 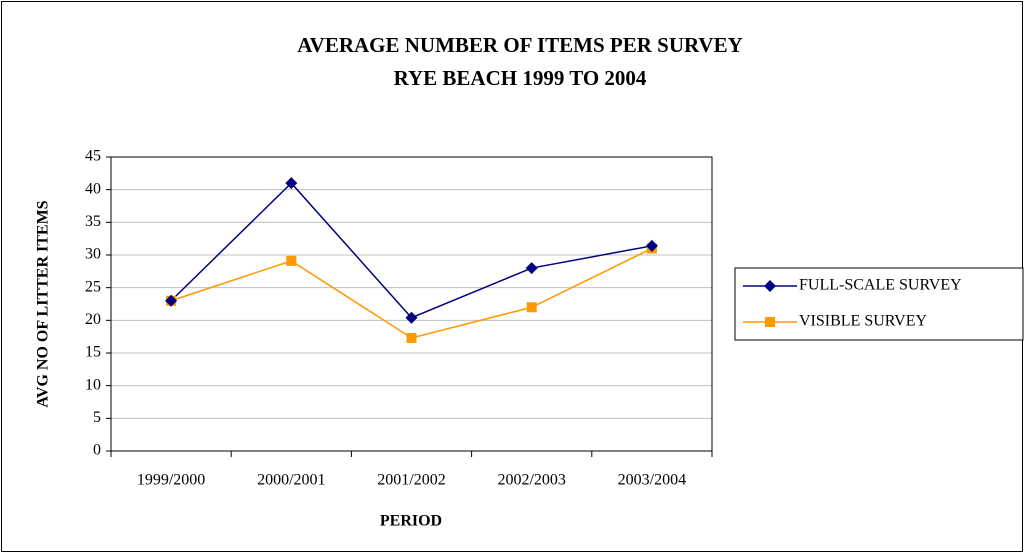 I want to click on y-tick-label: 5, so click(x=97, y=417).